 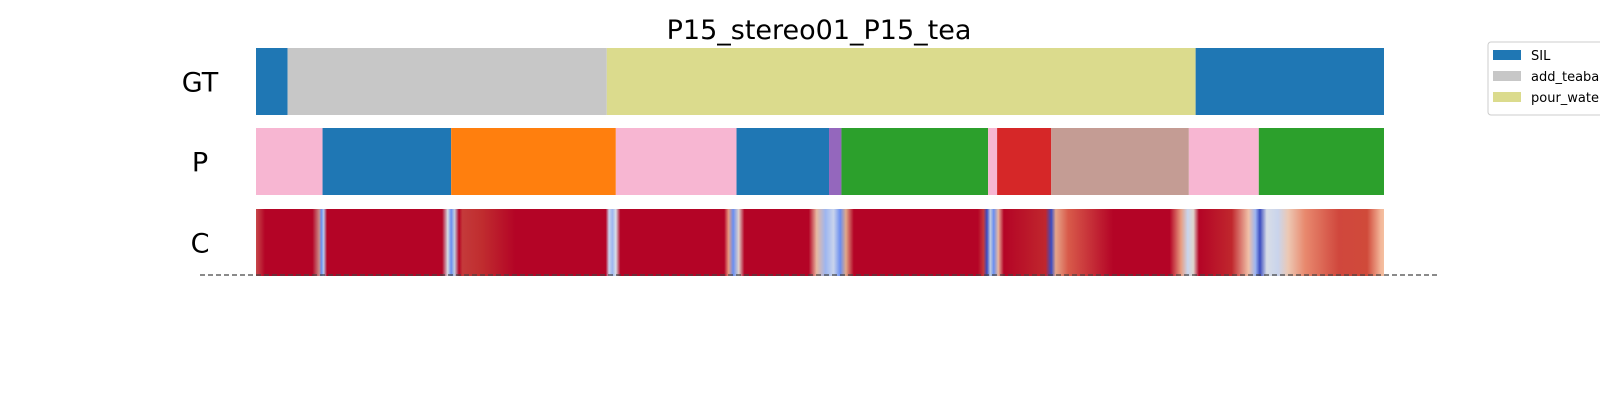 I want to click on row-p: P, so click(x=788, y=161).